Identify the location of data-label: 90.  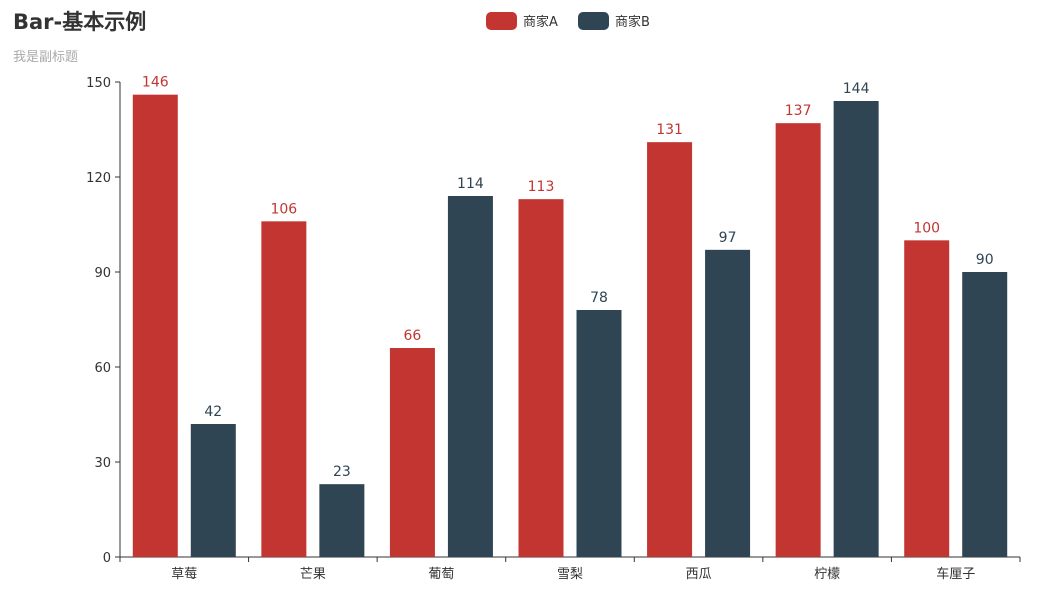
(985, 260).